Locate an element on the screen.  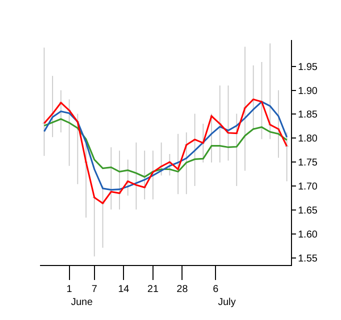
x-tick-label: 14 is located at coordinates (124, 289).